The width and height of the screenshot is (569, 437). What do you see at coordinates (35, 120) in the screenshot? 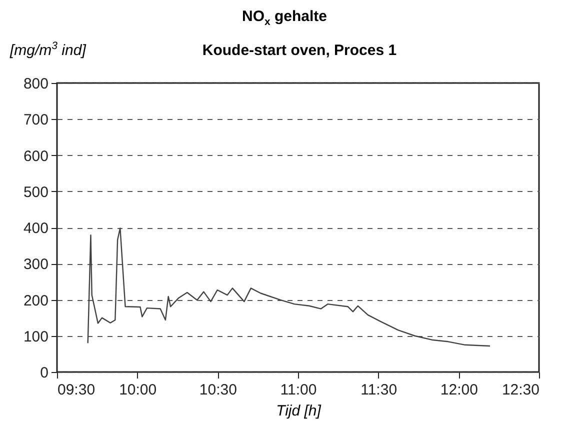
I see `y-tick-label: 700` at bounding box center [35, 120].